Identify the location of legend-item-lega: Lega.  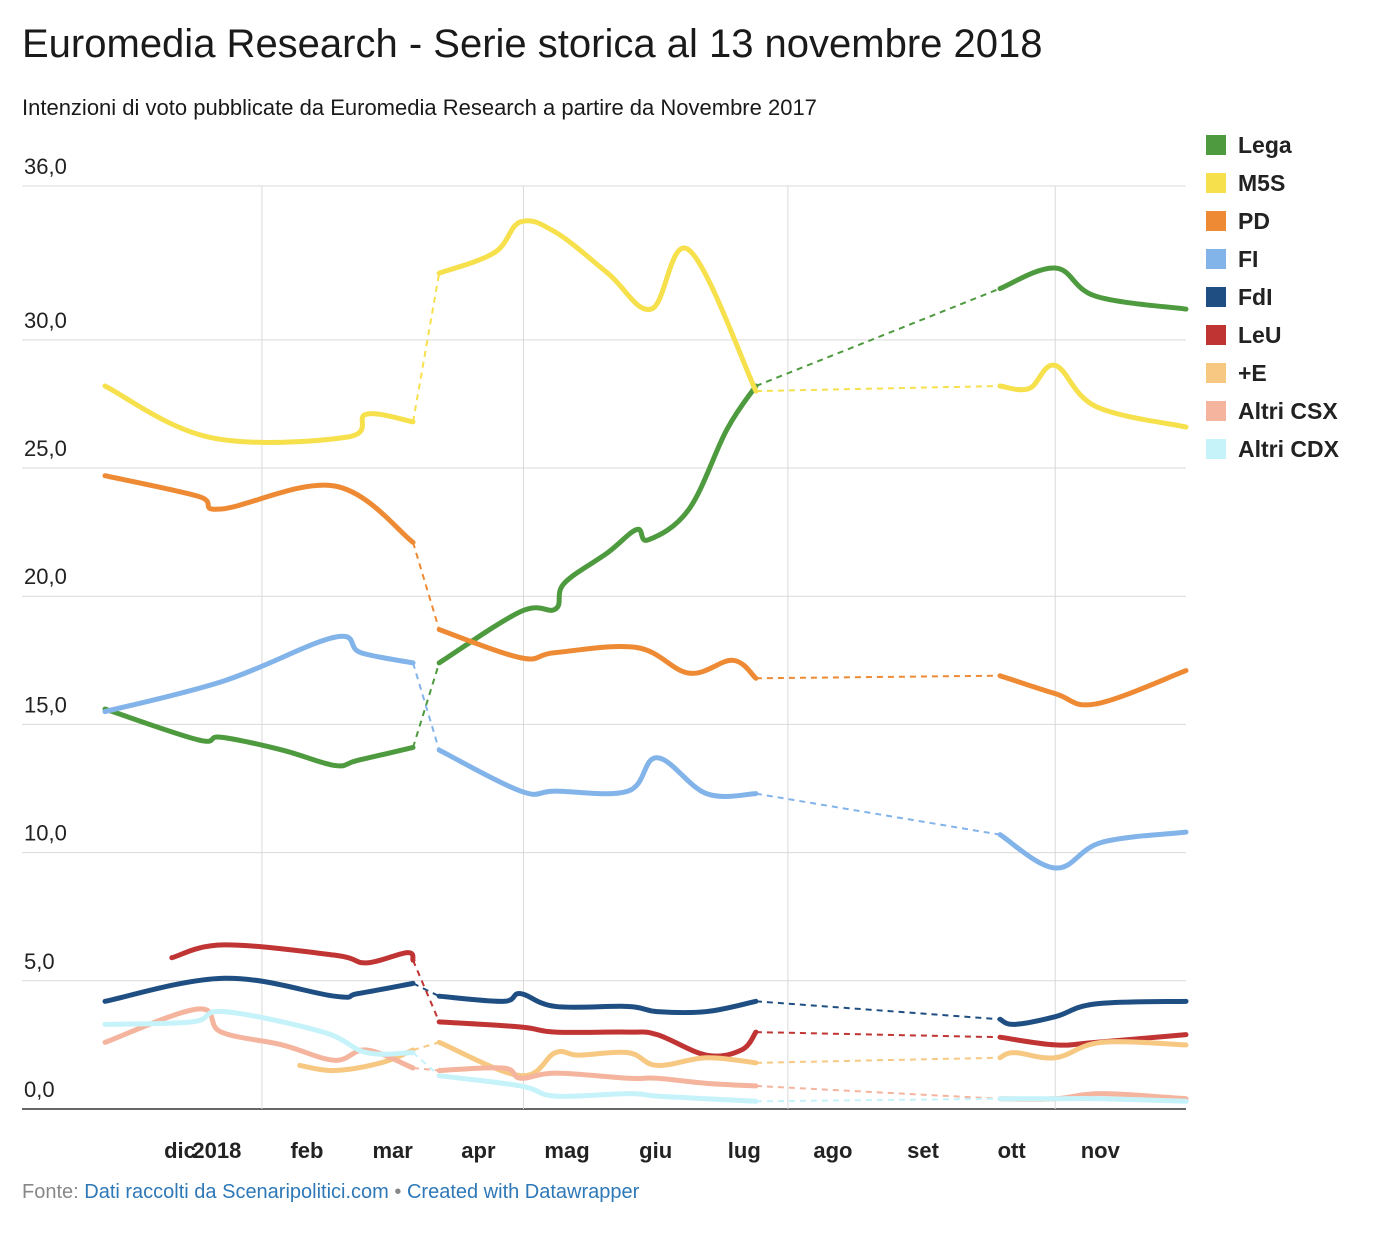
(1272, 145).